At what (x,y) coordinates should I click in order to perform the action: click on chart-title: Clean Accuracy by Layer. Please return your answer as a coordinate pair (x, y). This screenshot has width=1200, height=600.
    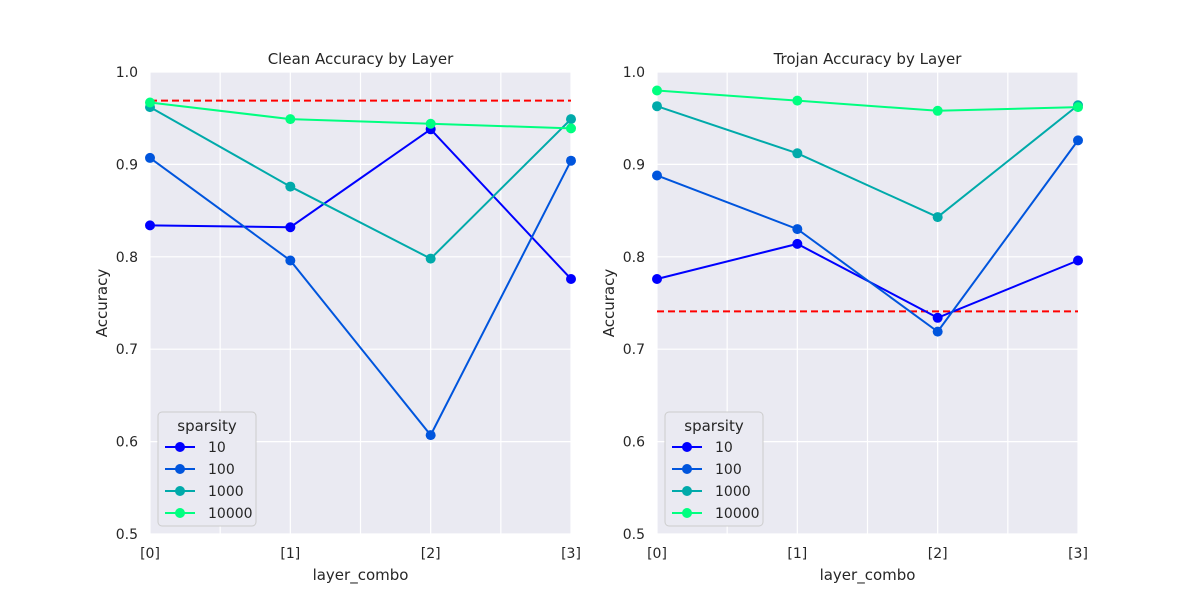
    Looking at the image, I should click on (361, 59).